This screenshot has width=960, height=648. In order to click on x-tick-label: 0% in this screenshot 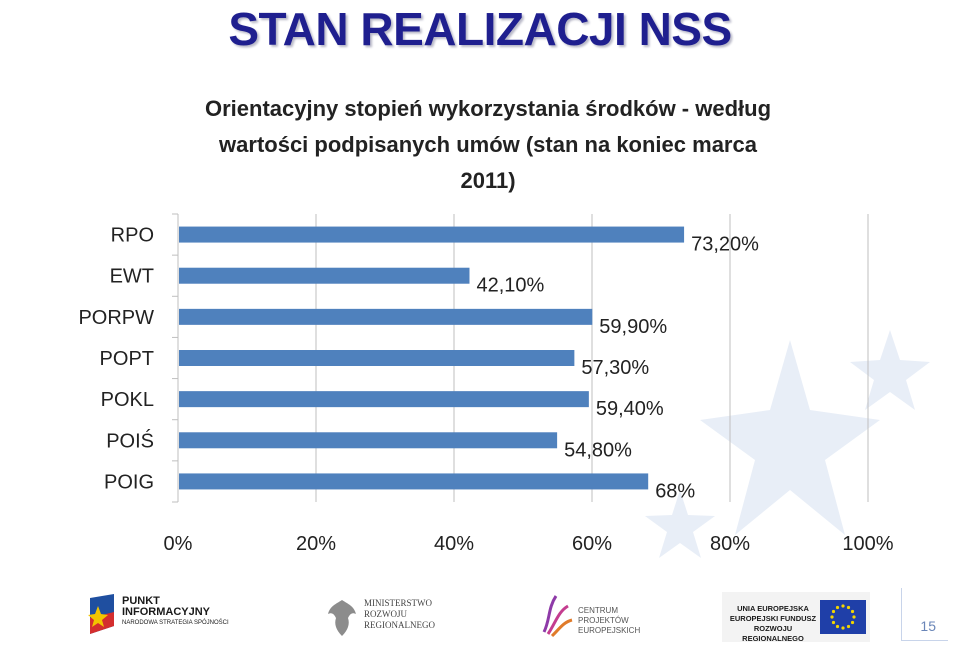, I will do `click(178, 544)`.